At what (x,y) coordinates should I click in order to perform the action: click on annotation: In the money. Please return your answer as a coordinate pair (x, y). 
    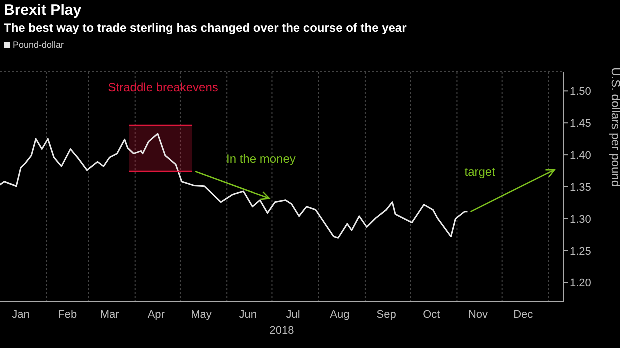
    Looking at the image, I should click on (261, 159).